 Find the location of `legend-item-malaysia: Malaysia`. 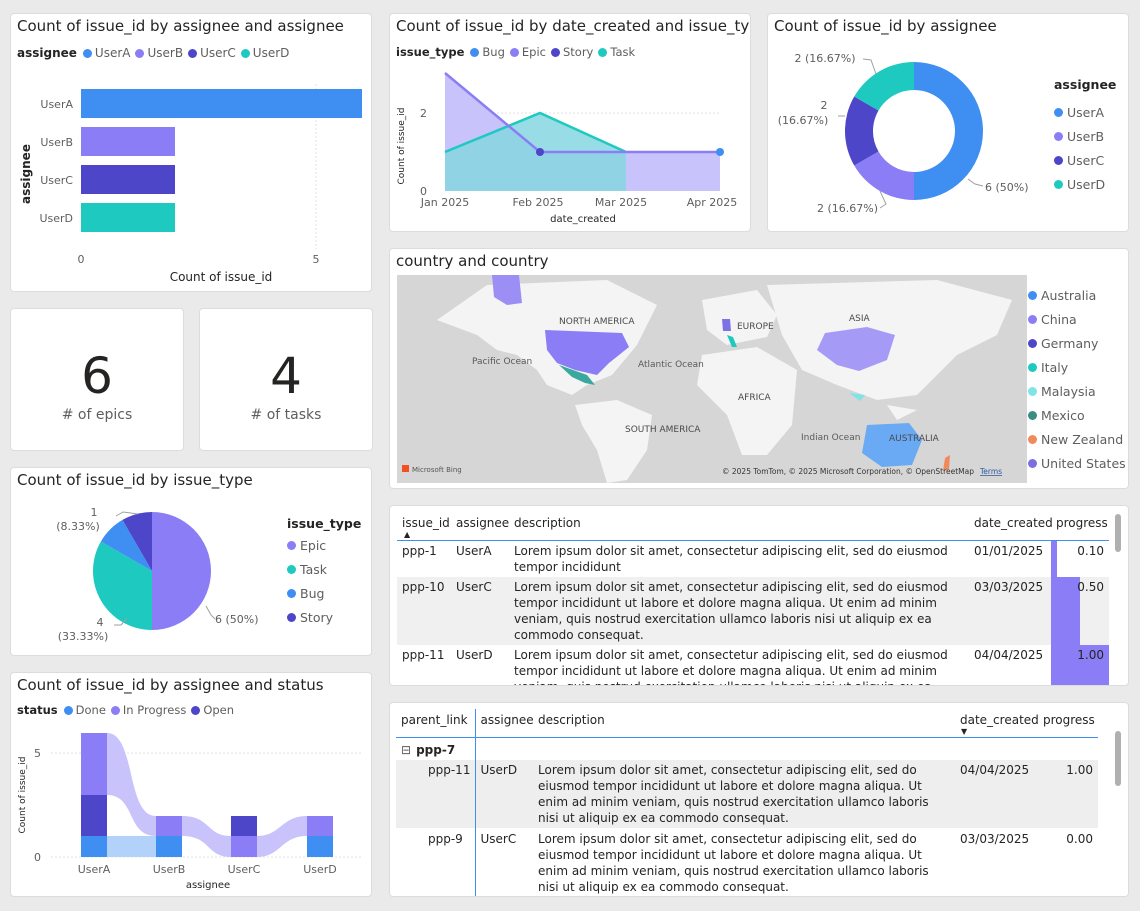

legend-item-malaysia: Malaysia is located at coordinates (1077, 391).